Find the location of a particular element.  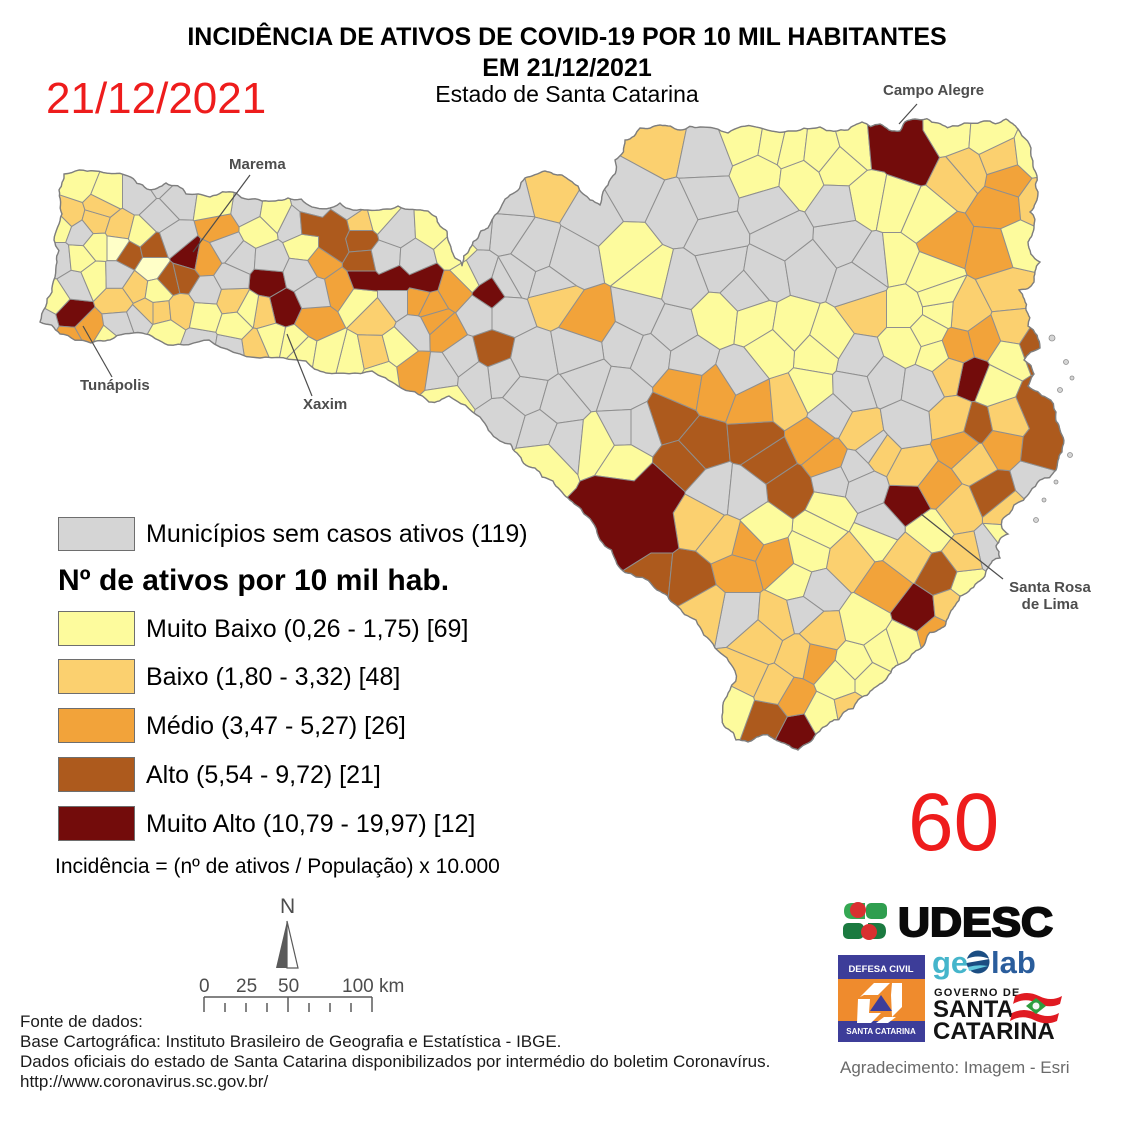

svg-text: DEFESA CIVIL is located at coordinates (880, 969).